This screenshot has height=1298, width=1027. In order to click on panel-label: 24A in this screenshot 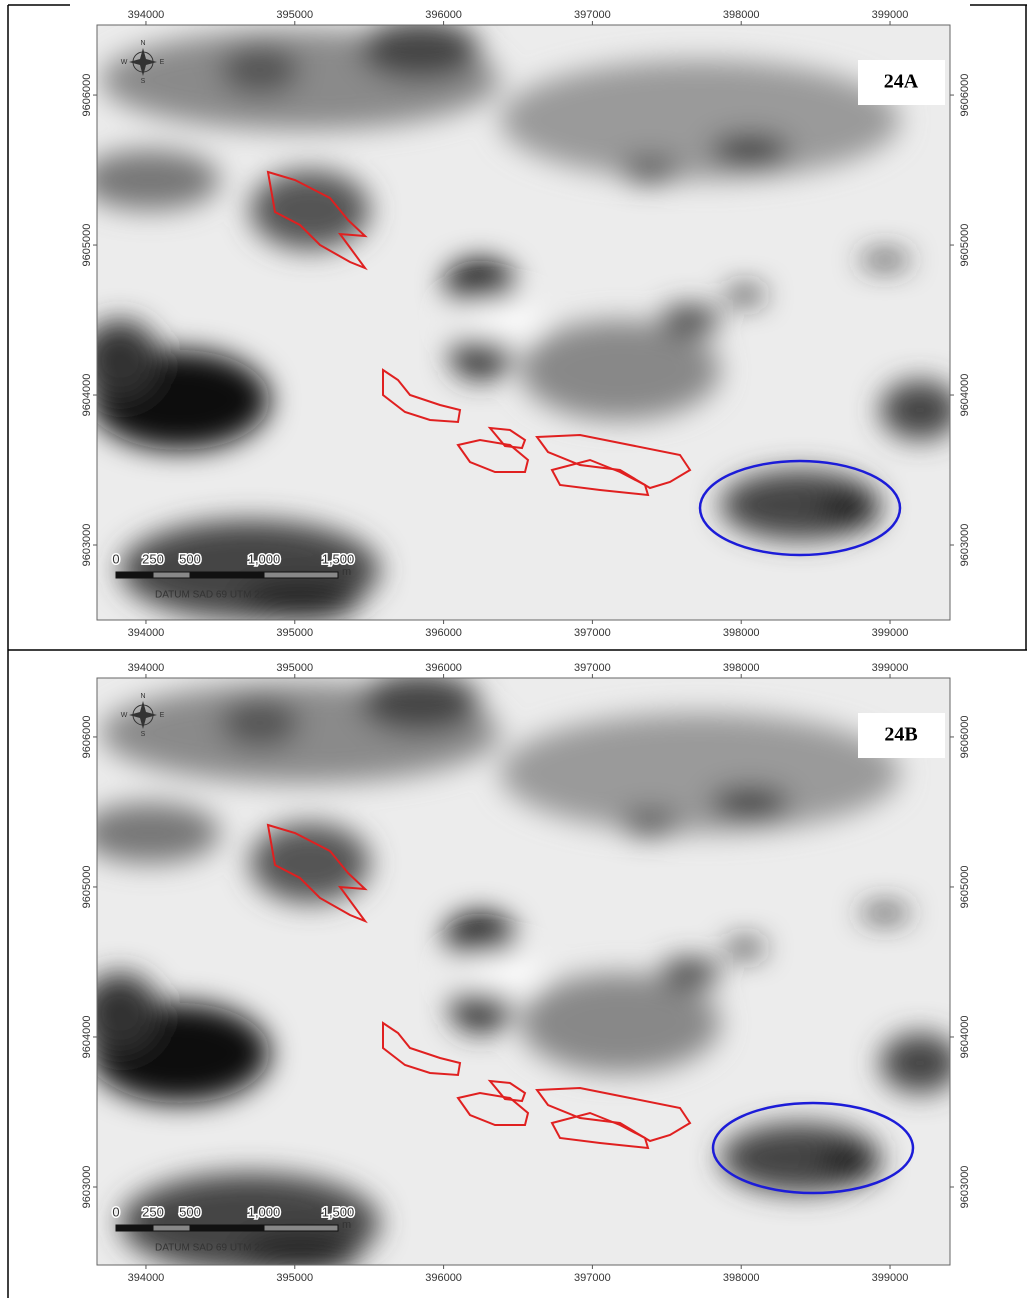, I will do `click(901, 82)`.